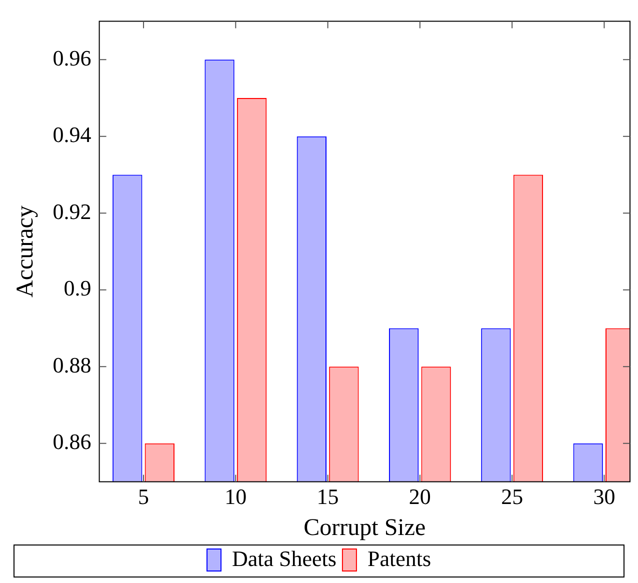 The image size is (638, 583). Describe the element at coordinates (78, 288) in the screenshot. I see `y-tick-label: 0.9` at that location.